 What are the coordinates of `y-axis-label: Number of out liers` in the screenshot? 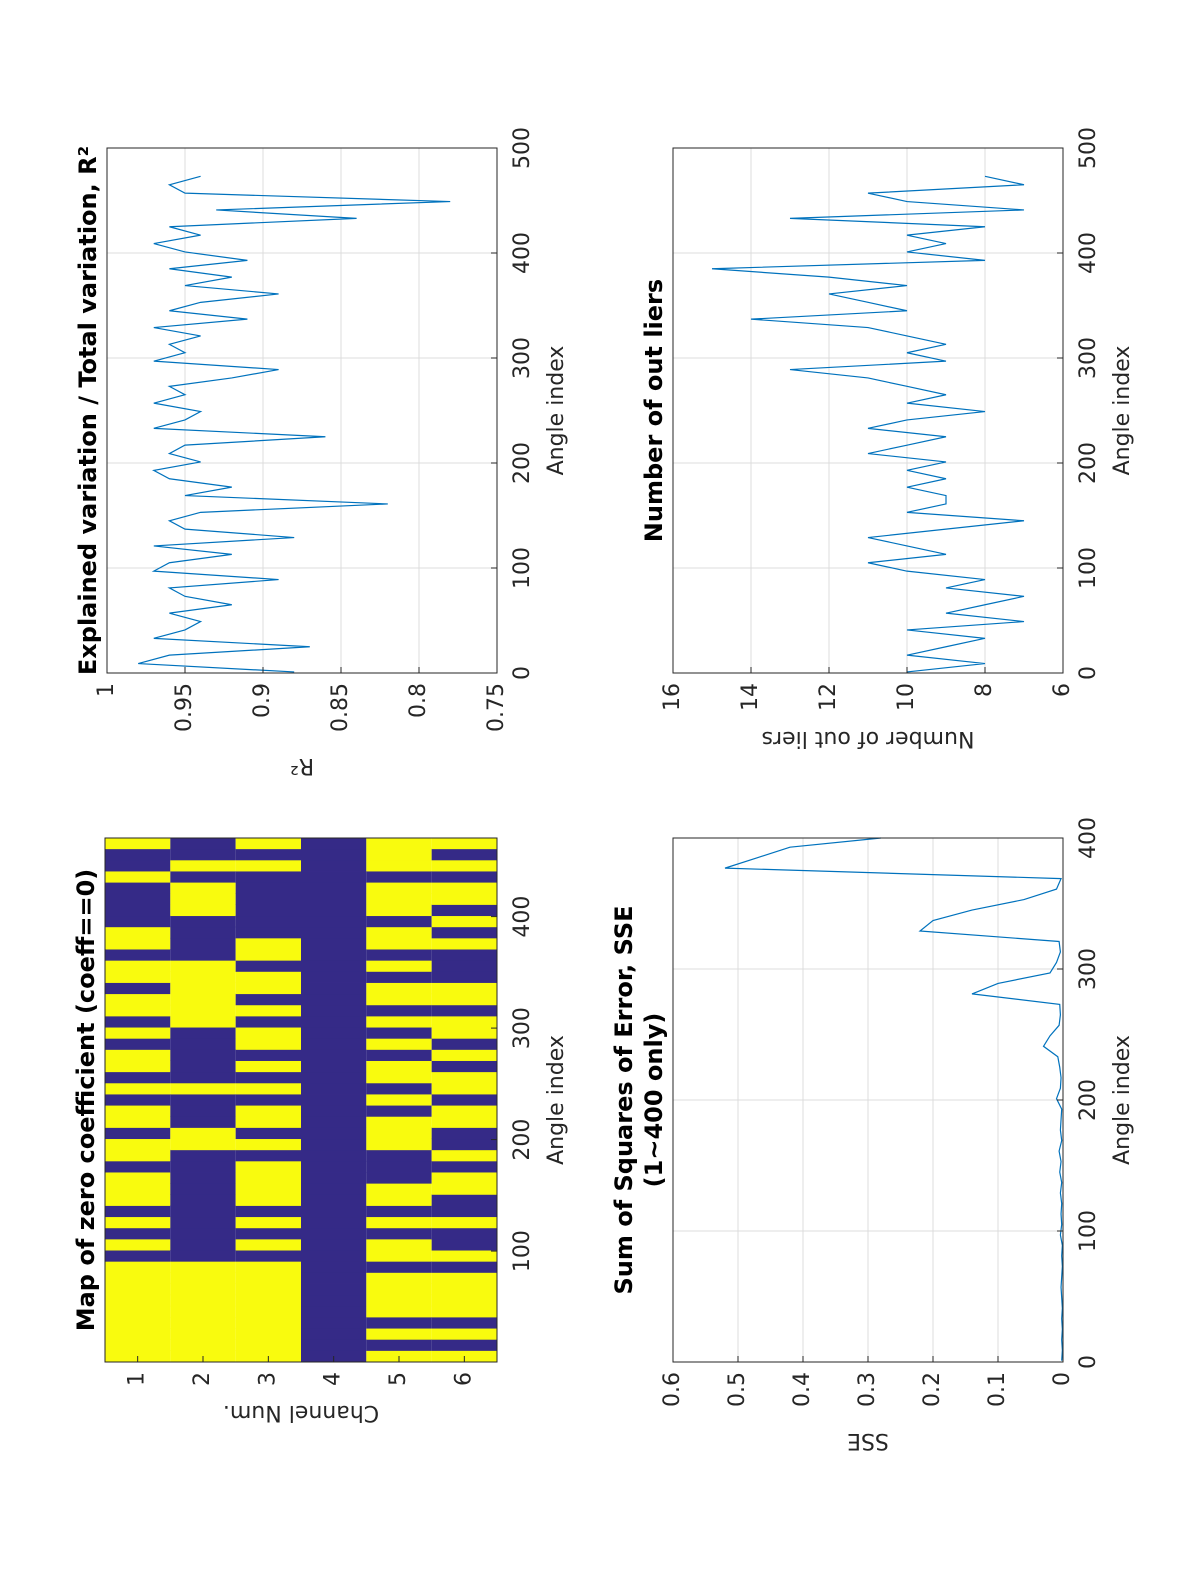 It's located at (868, 738).